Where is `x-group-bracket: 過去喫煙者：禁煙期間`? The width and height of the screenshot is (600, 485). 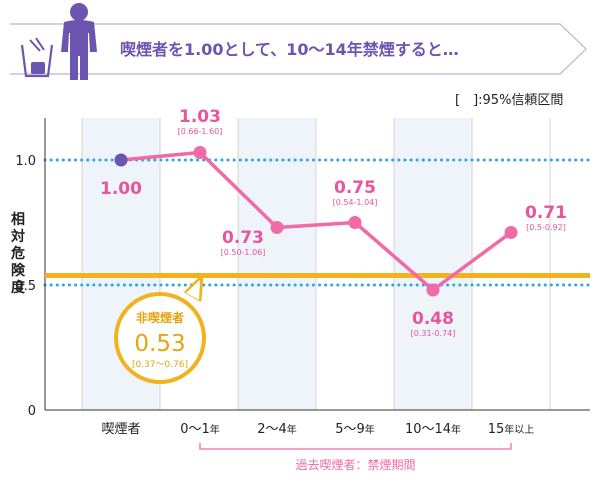
x-group-bracket: 過去喫煙者：禁煙期間 is located at coordinates (355, 457).